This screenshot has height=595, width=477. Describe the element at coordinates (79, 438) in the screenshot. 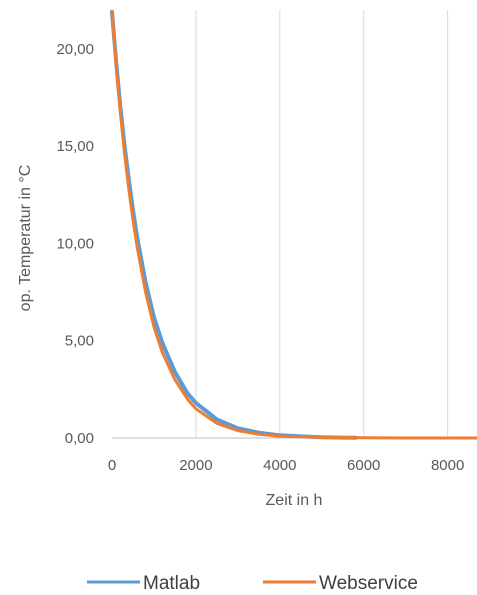

I see `y-tick-label: 0,00` at that location.